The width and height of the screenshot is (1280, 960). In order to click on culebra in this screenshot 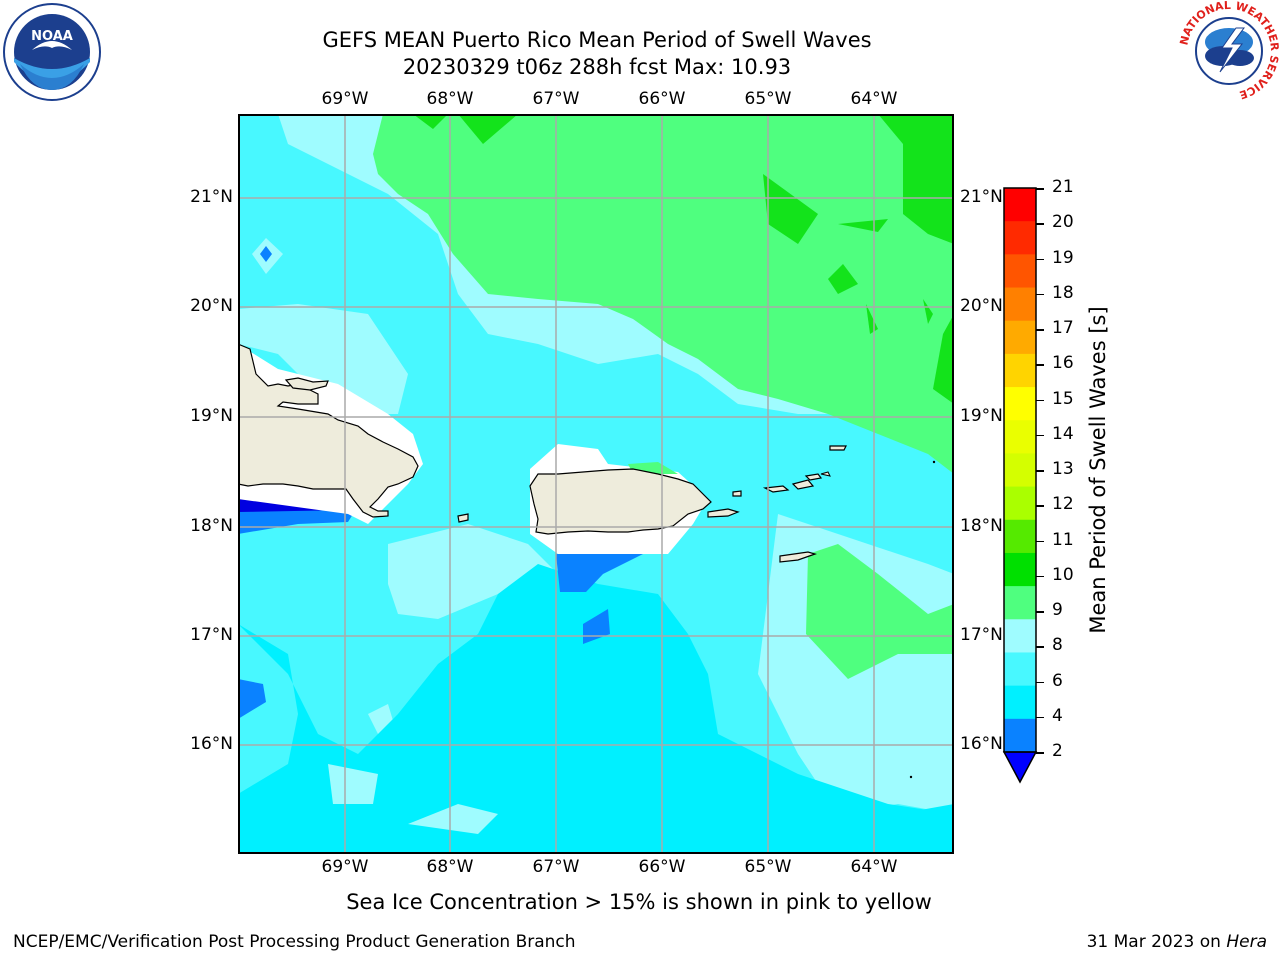, I will do `click(737, 493)`.